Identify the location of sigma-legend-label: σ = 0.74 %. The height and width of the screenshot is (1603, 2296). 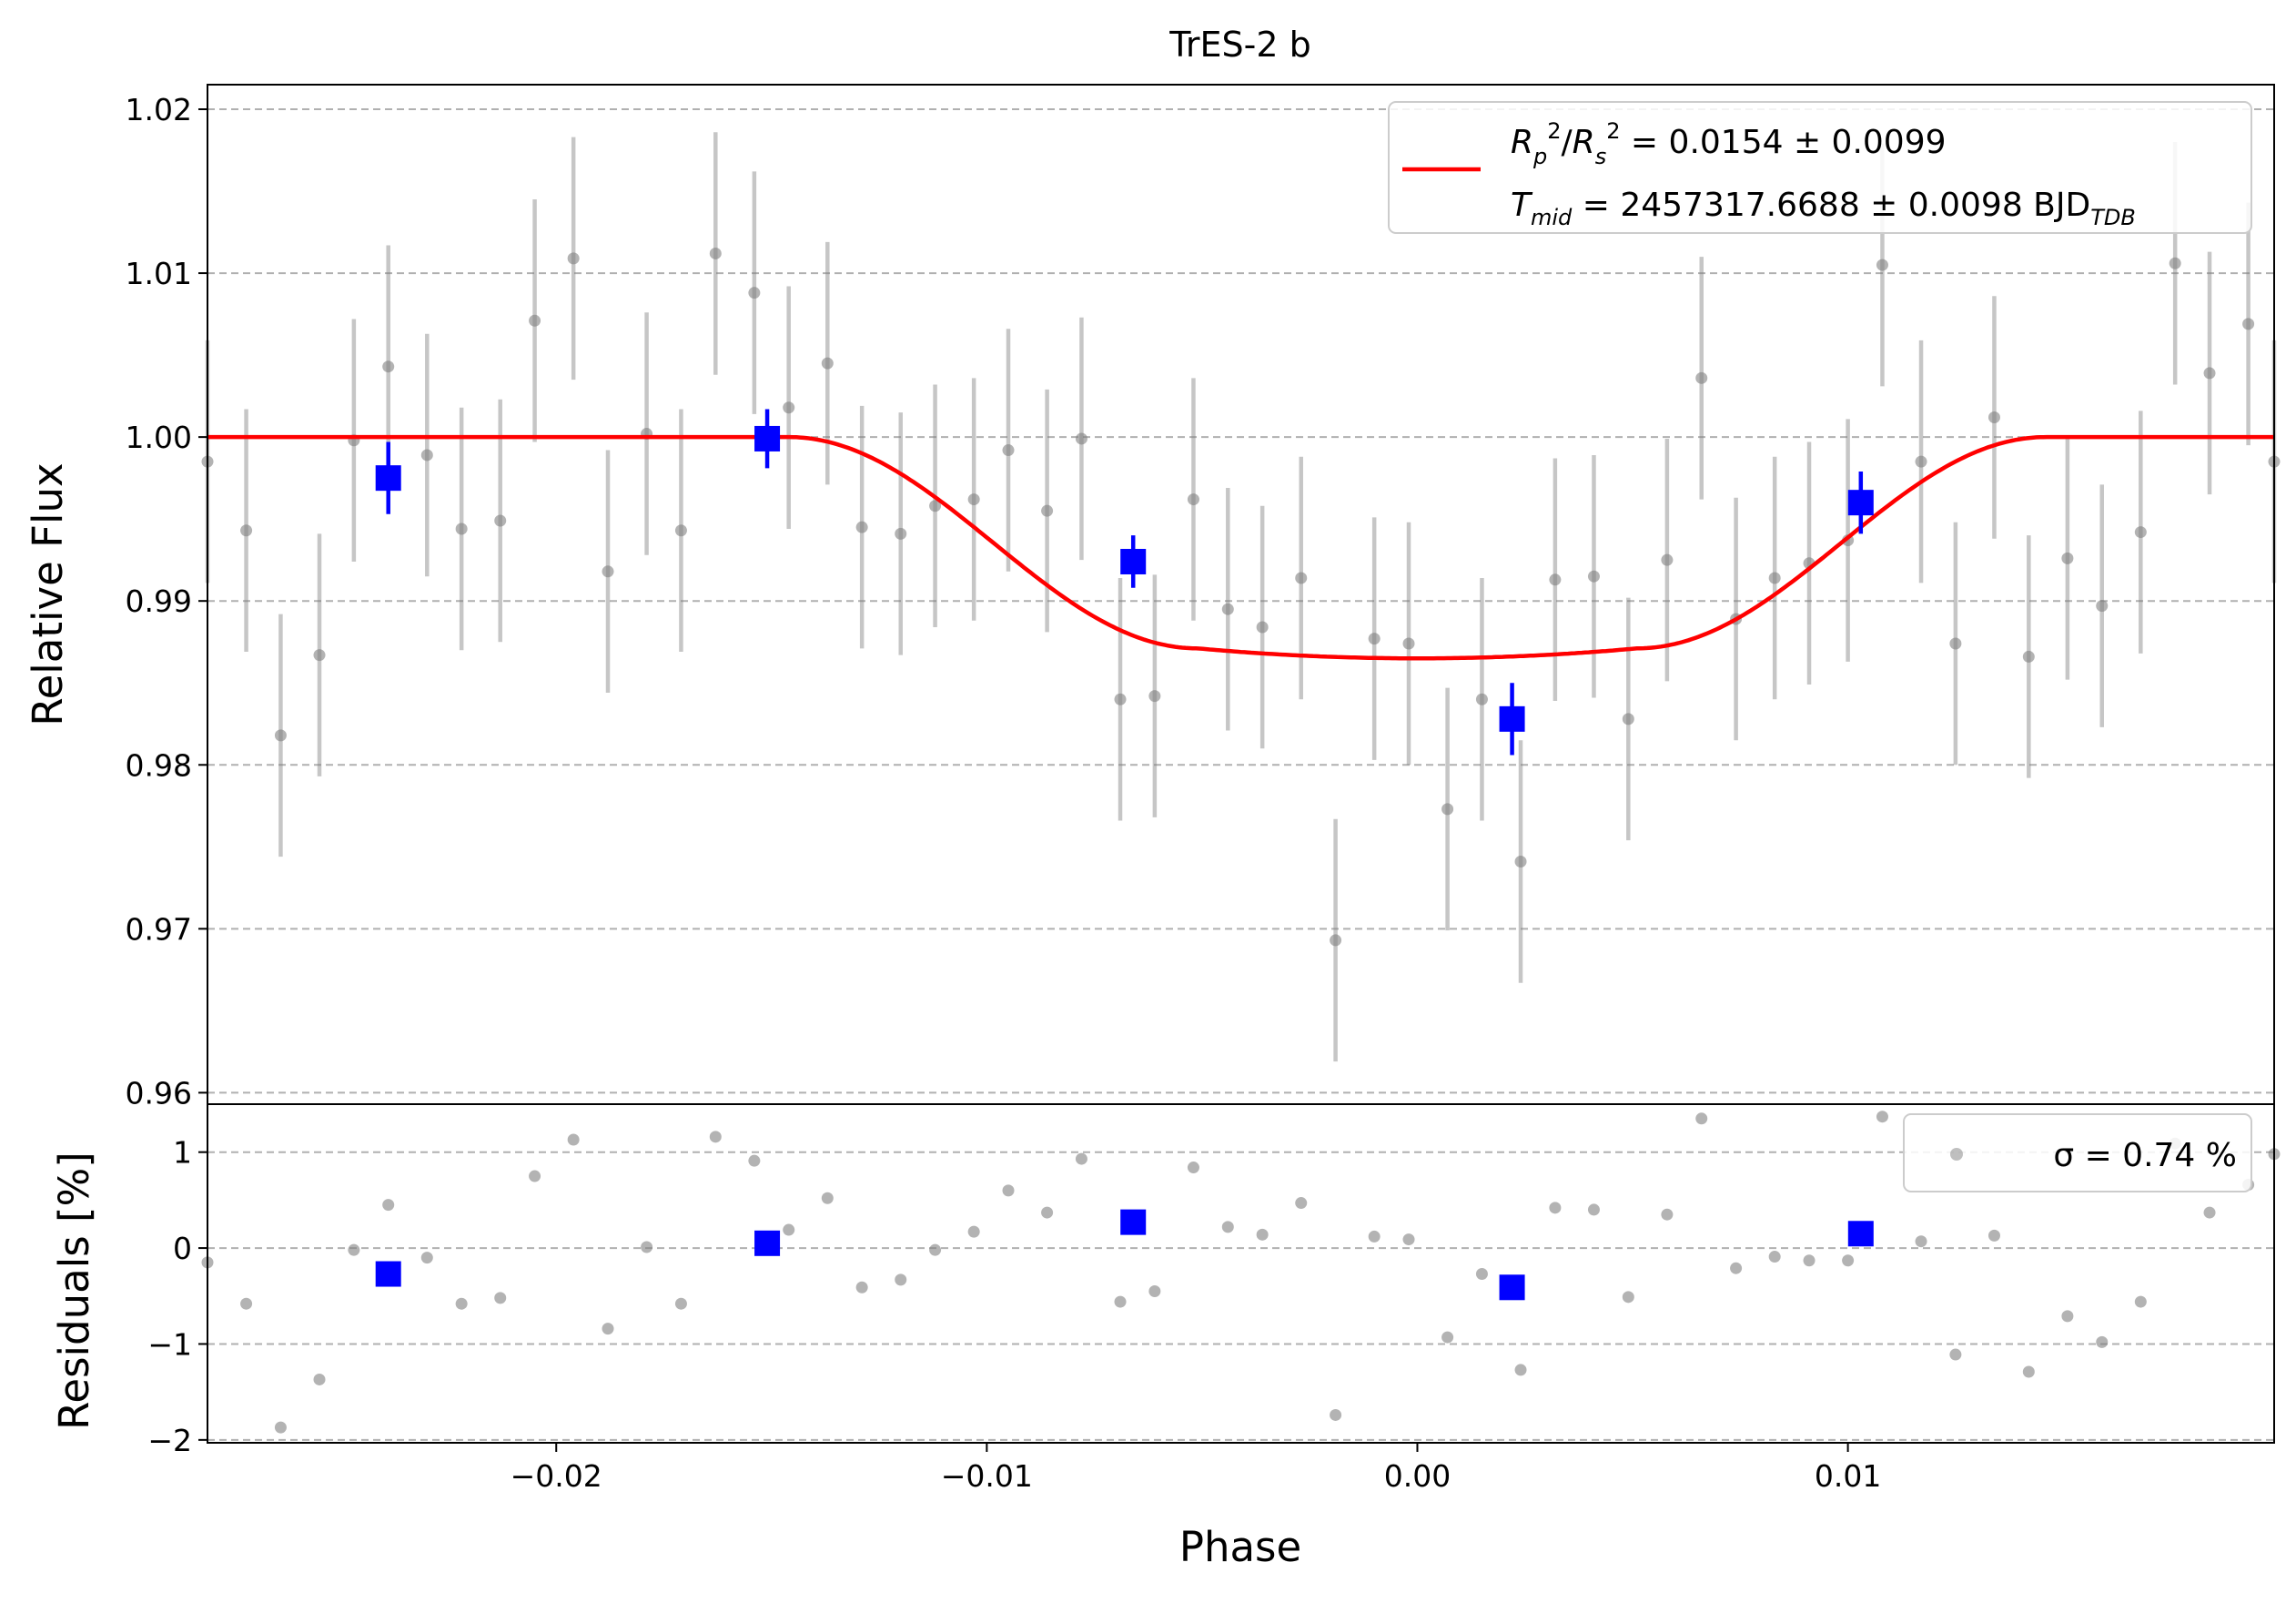
(2145, 1155).